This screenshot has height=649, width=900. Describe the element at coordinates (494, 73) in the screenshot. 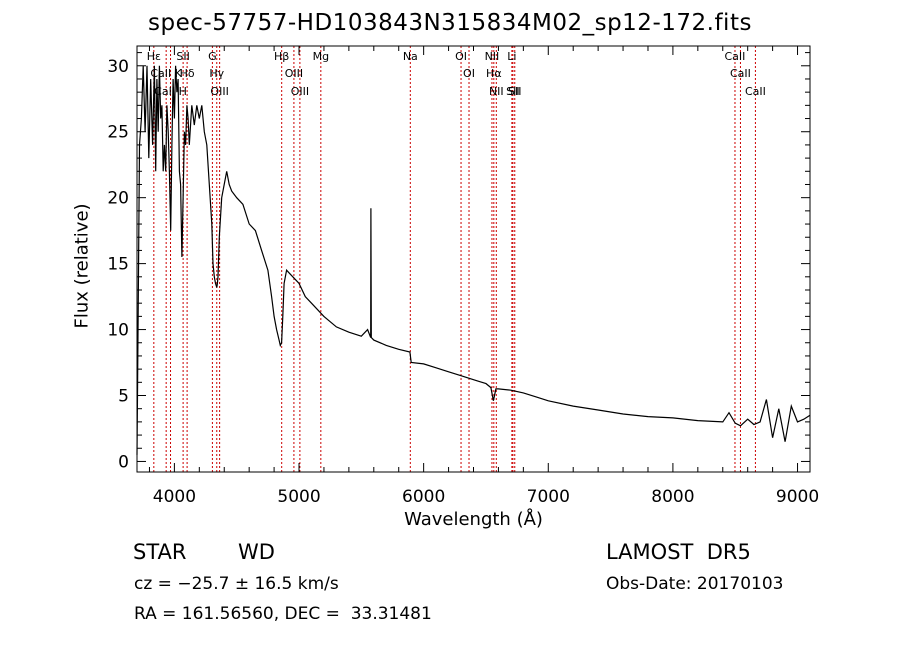

I see `line-label: Hα` at that location.